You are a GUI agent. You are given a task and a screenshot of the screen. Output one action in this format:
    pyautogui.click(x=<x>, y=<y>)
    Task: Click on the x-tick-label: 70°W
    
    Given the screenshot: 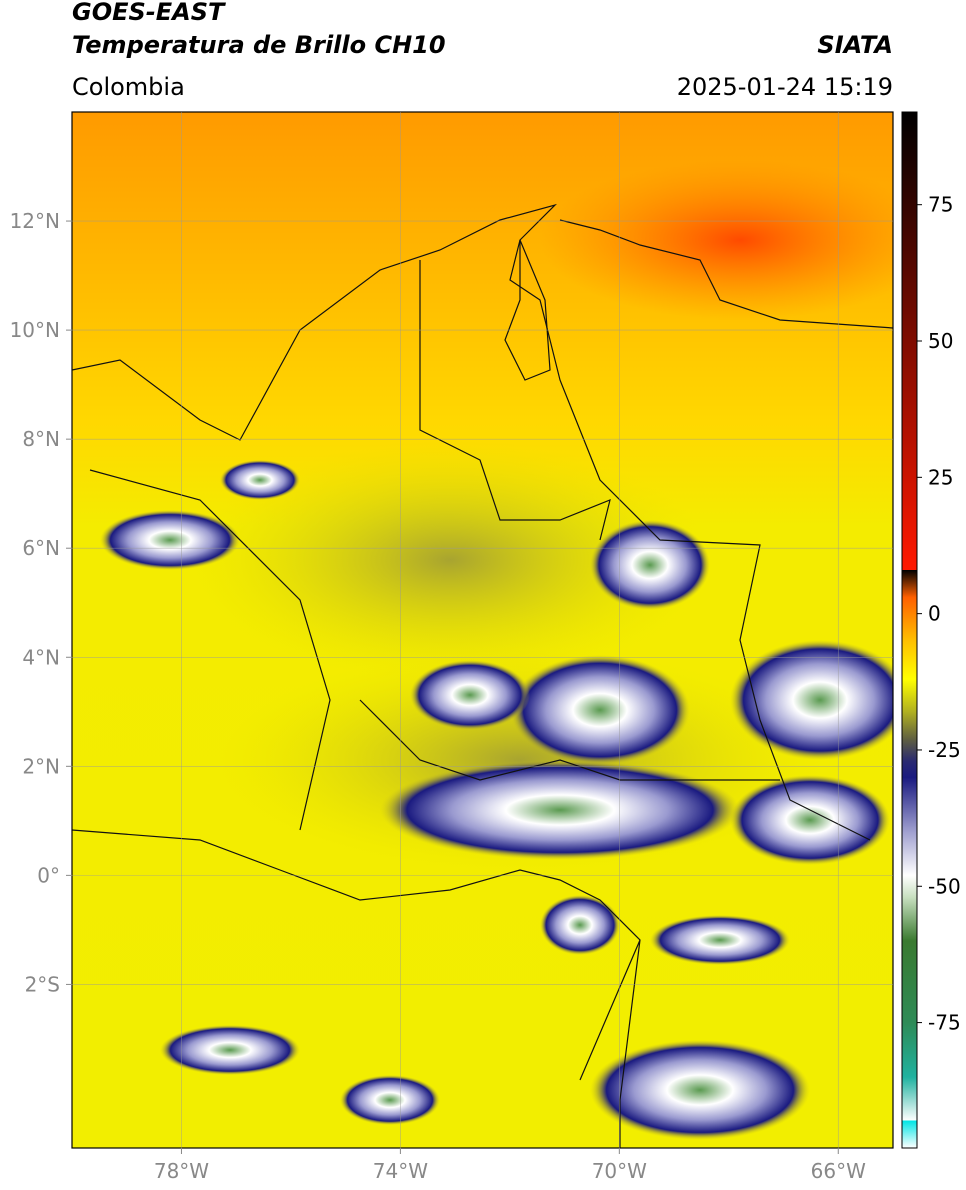 What is the action you would take?
    pyautogui.click(x=619, y=1171)
    